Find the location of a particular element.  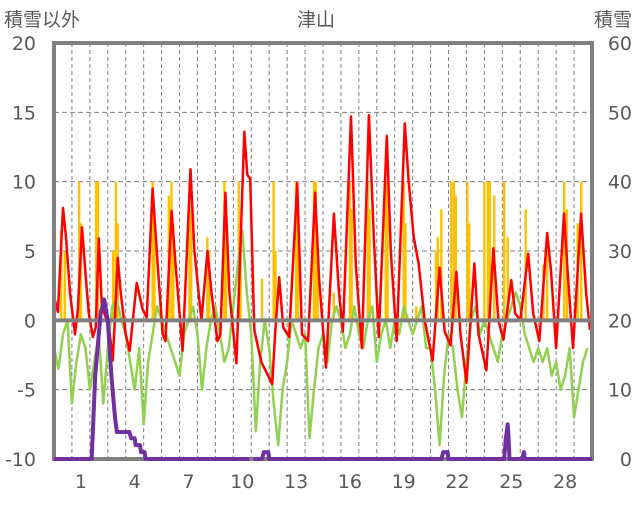

x-tick-label: 28 is located at coordinates (565, 482).